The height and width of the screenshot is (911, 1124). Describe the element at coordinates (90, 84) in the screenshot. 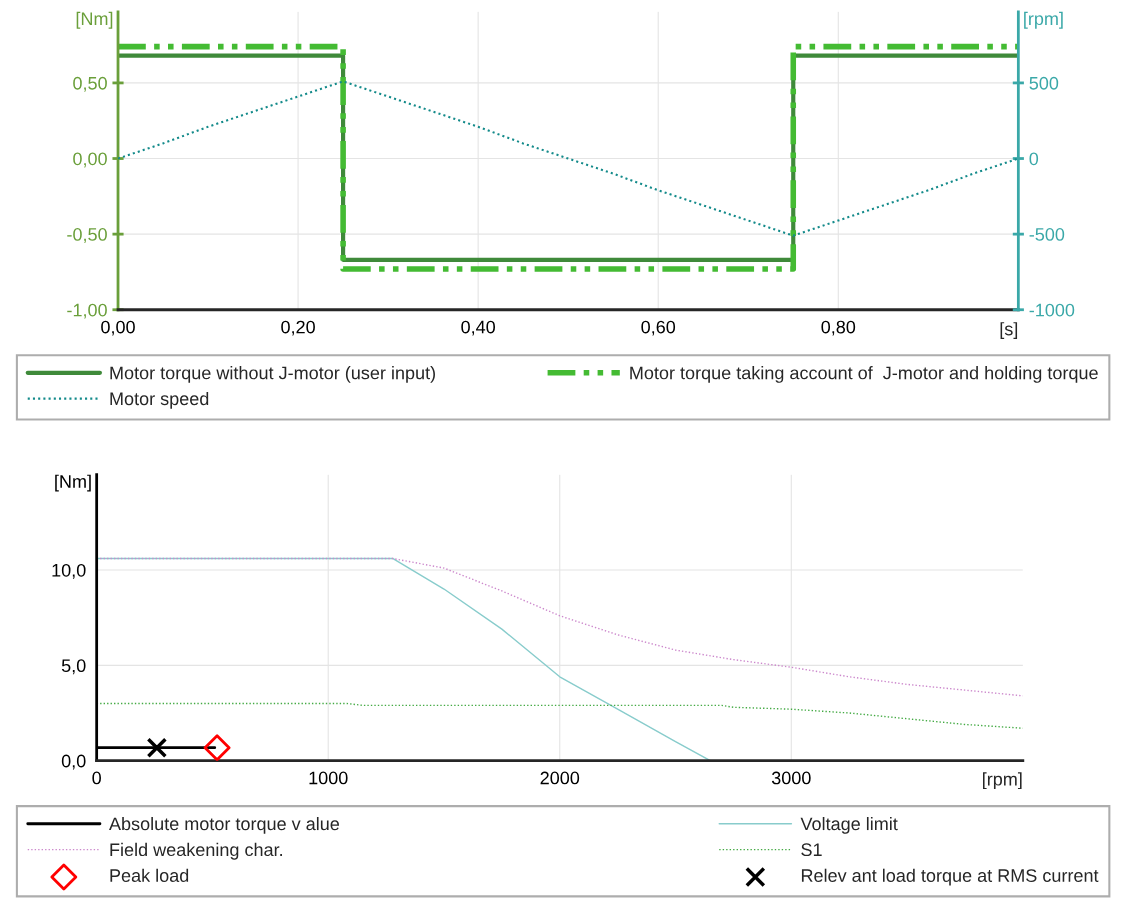

I see `y-tick-label: 0,50` at that location.